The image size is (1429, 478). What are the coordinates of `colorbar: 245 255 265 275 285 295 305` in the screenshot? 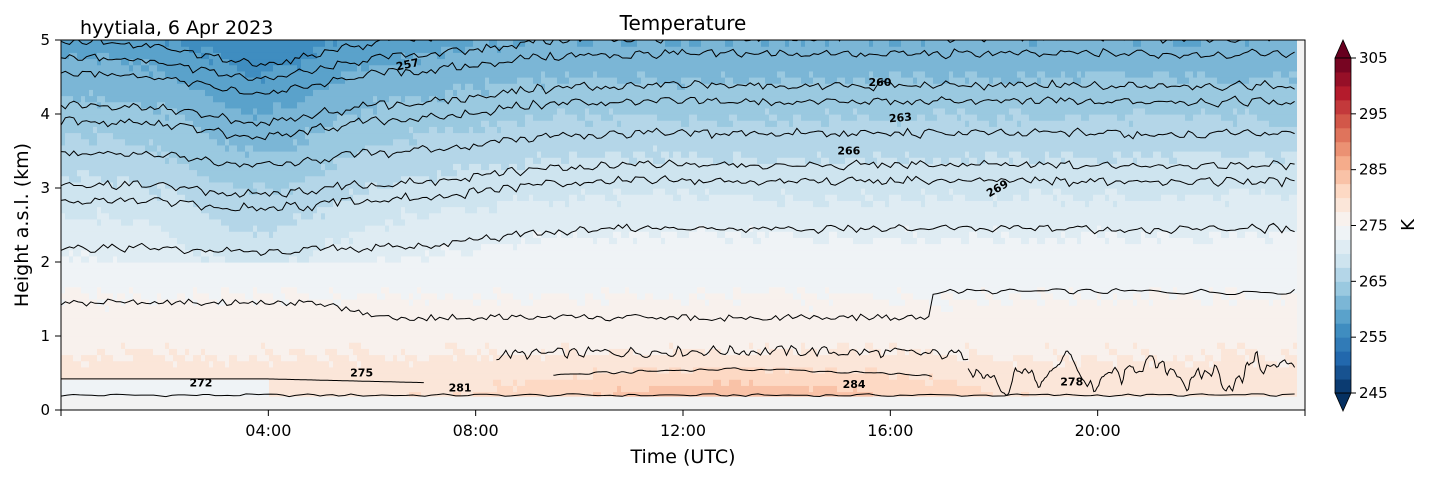 It's located at (1361, 225).